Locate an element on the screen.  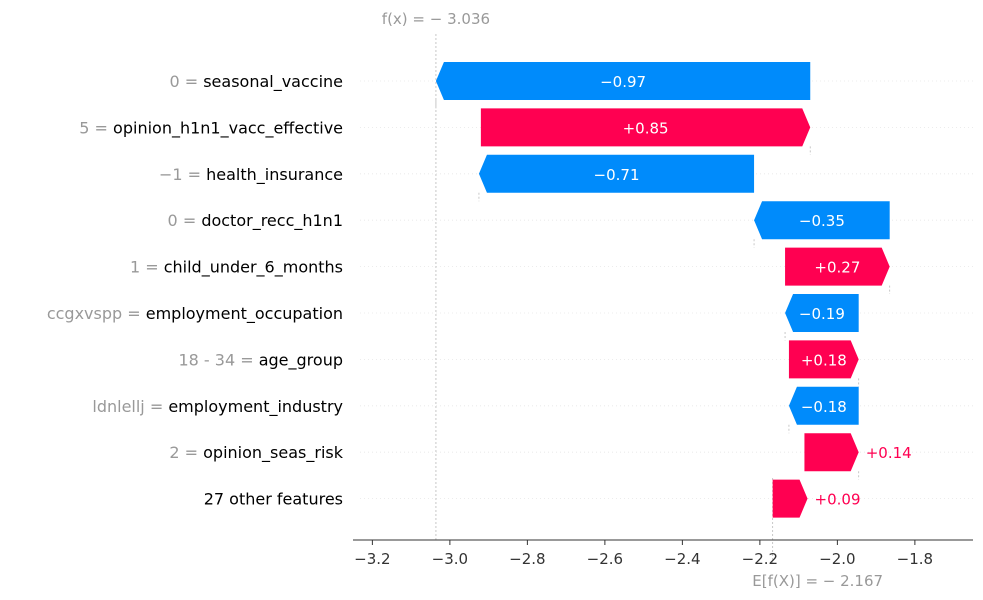
feature-label: 0 = doctor_recc_h1n1 is located at coordinates (255, 221).